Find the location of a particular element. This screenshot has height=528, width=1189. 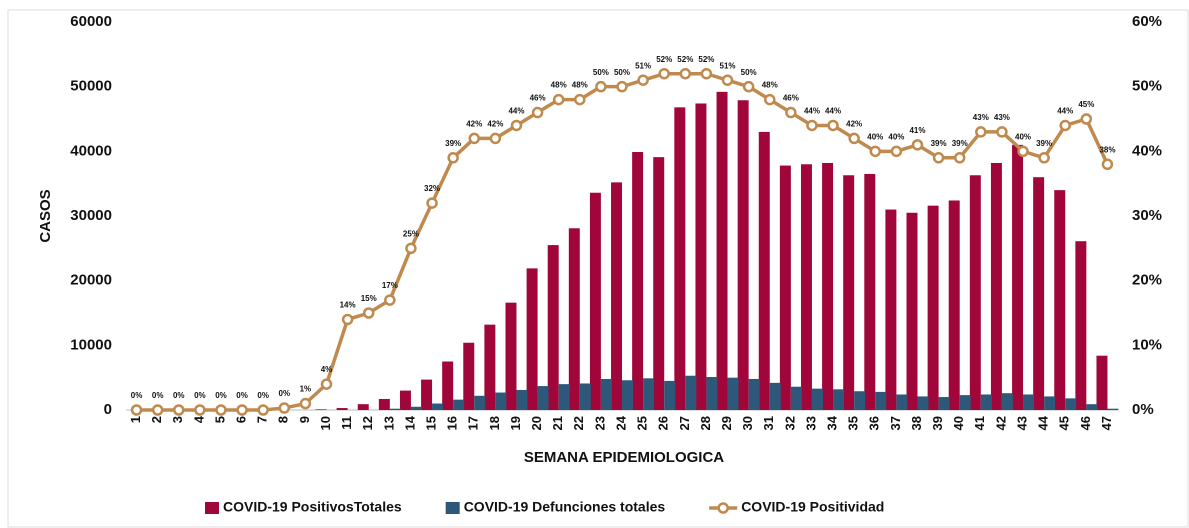

y-tick-label: 30000 is located at coordinates (91, 215).